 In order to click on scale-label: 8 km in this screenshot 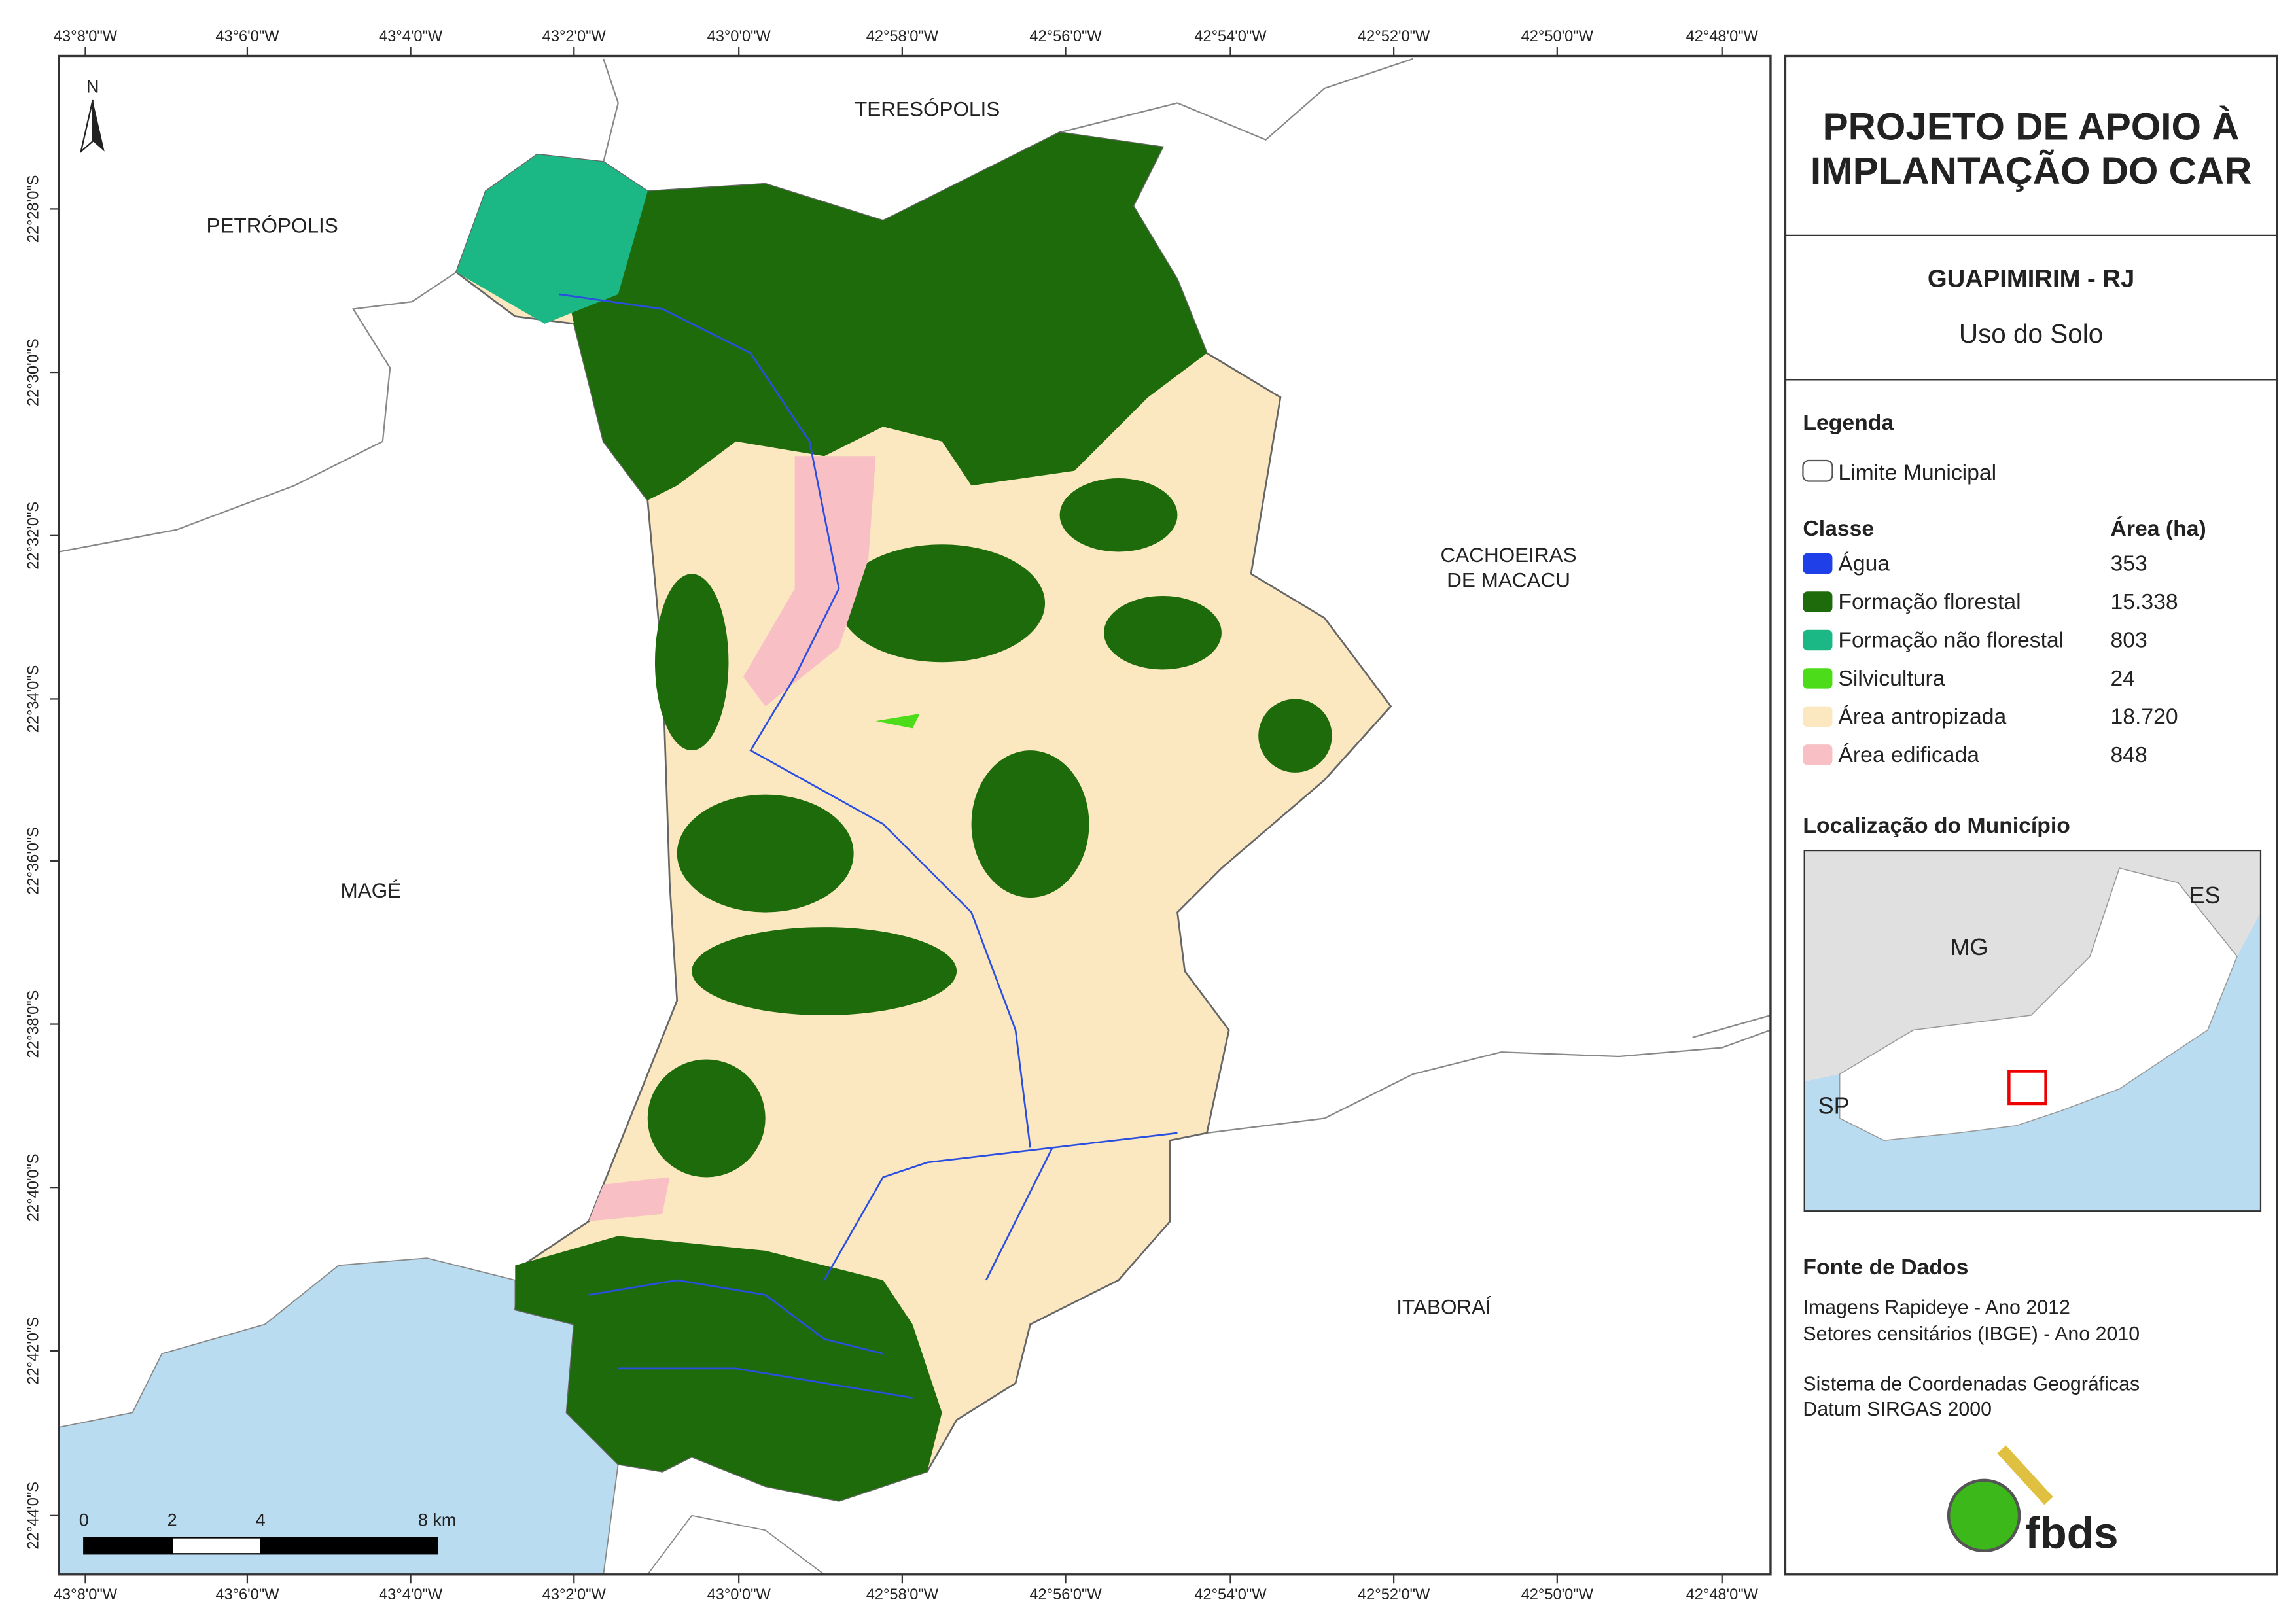, I will do `click(437, 1520)`.